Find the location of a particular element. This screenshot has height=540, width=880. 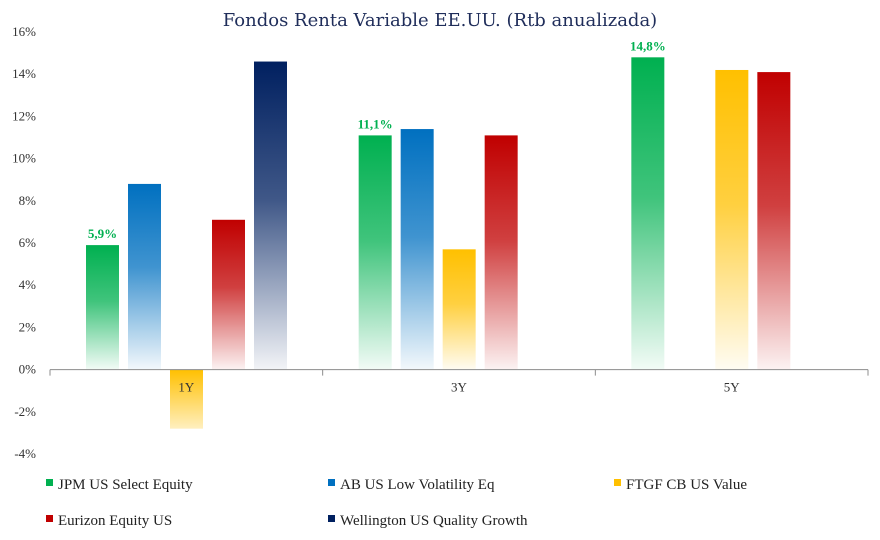

y-tick-label: 4% is located at coordinates (28, 284).